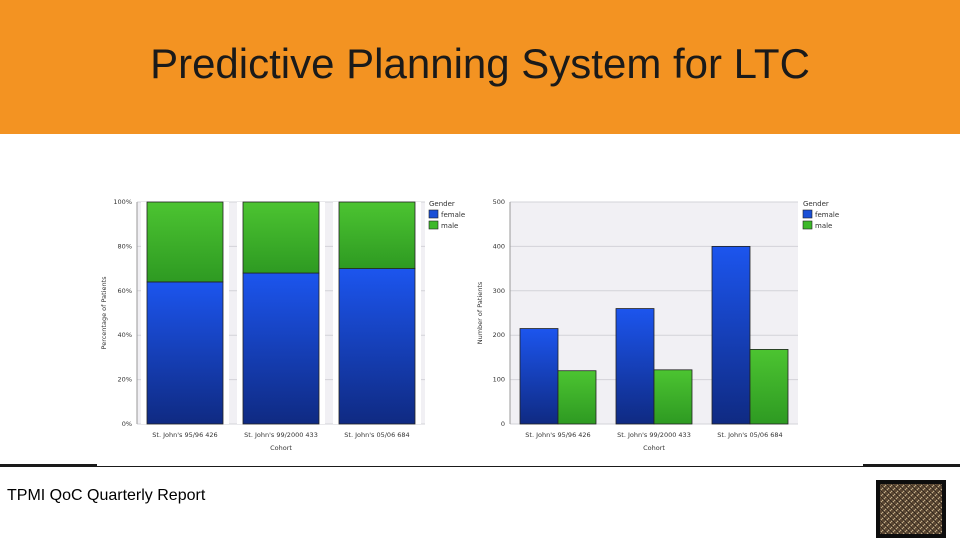 The width and height of the screenshot is (960, 540). I want to click on y-tick-label: 100, so click(499, 380).